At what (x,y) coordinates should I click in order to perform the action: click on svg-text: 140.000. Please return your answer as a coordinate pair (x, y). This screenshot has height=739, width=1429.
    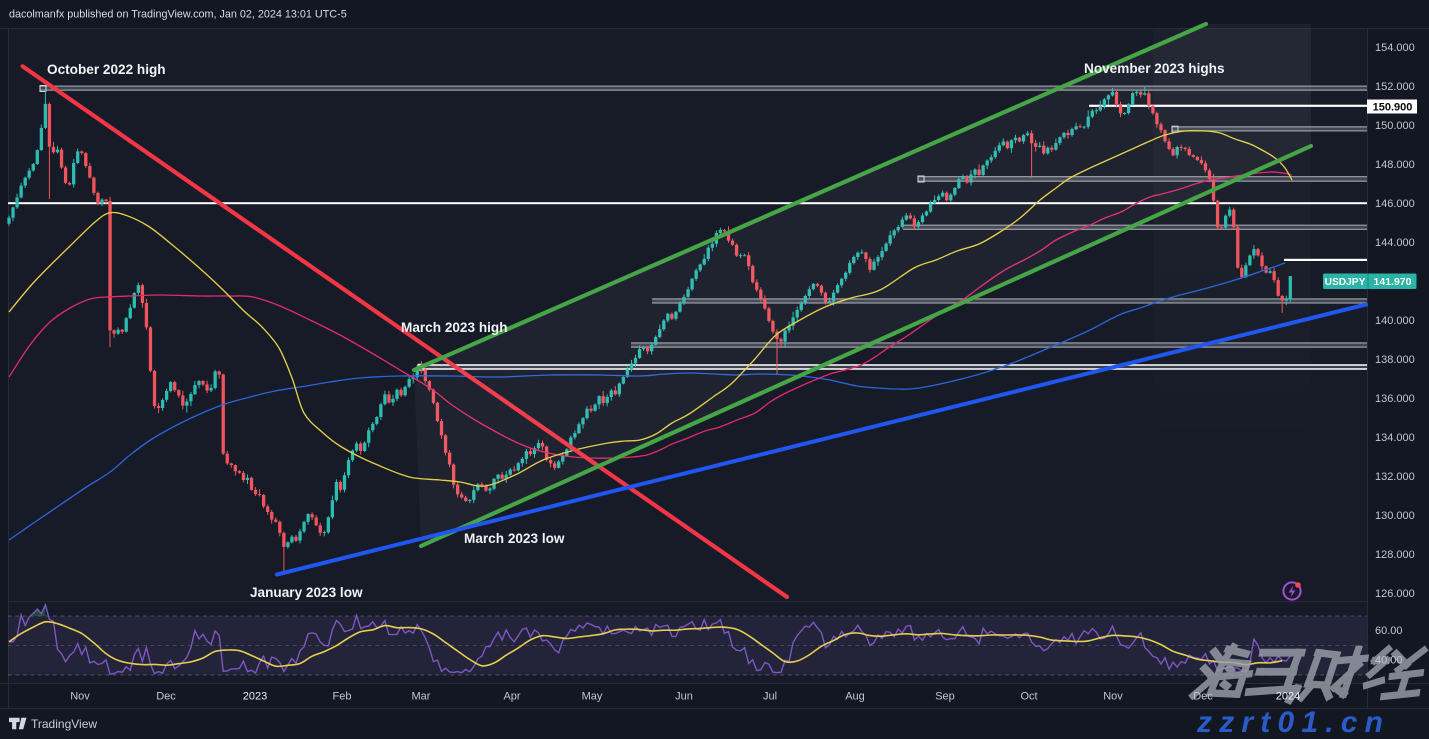
    Looking at the image, I should click on (1395, 321).